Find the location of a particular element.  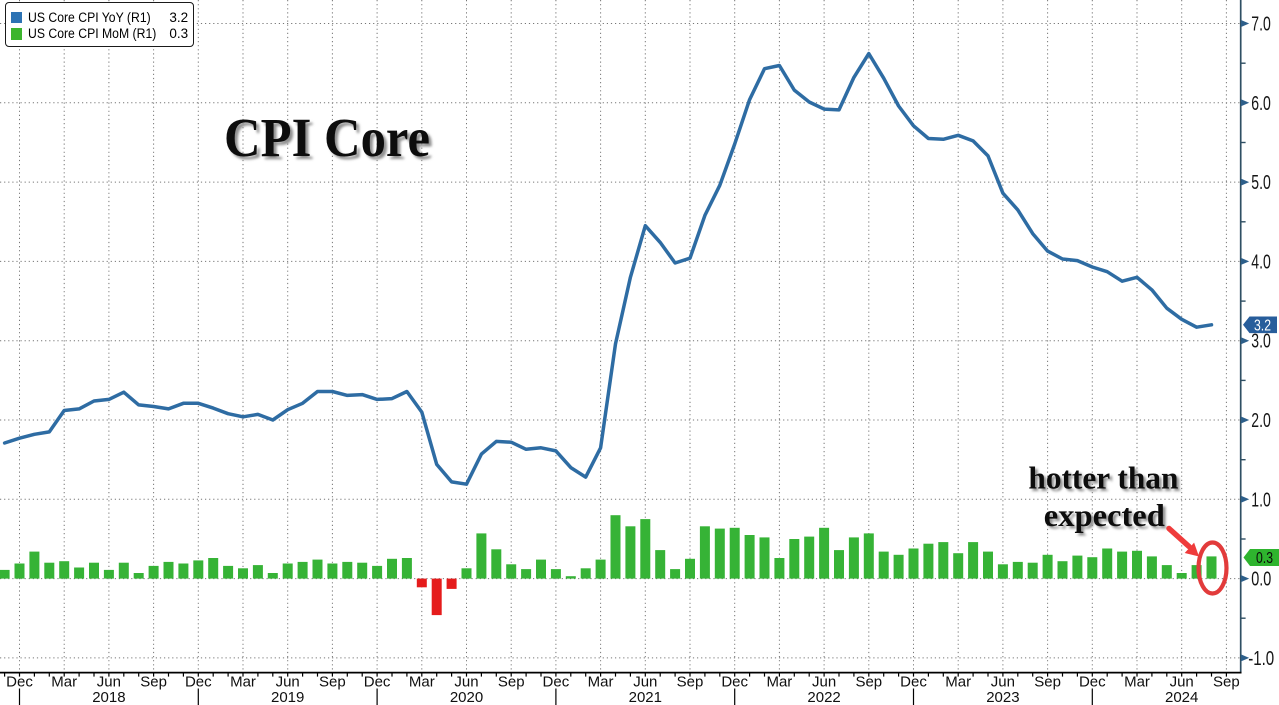

svg-text: 7.0 is located at coordinates (1261, 25).